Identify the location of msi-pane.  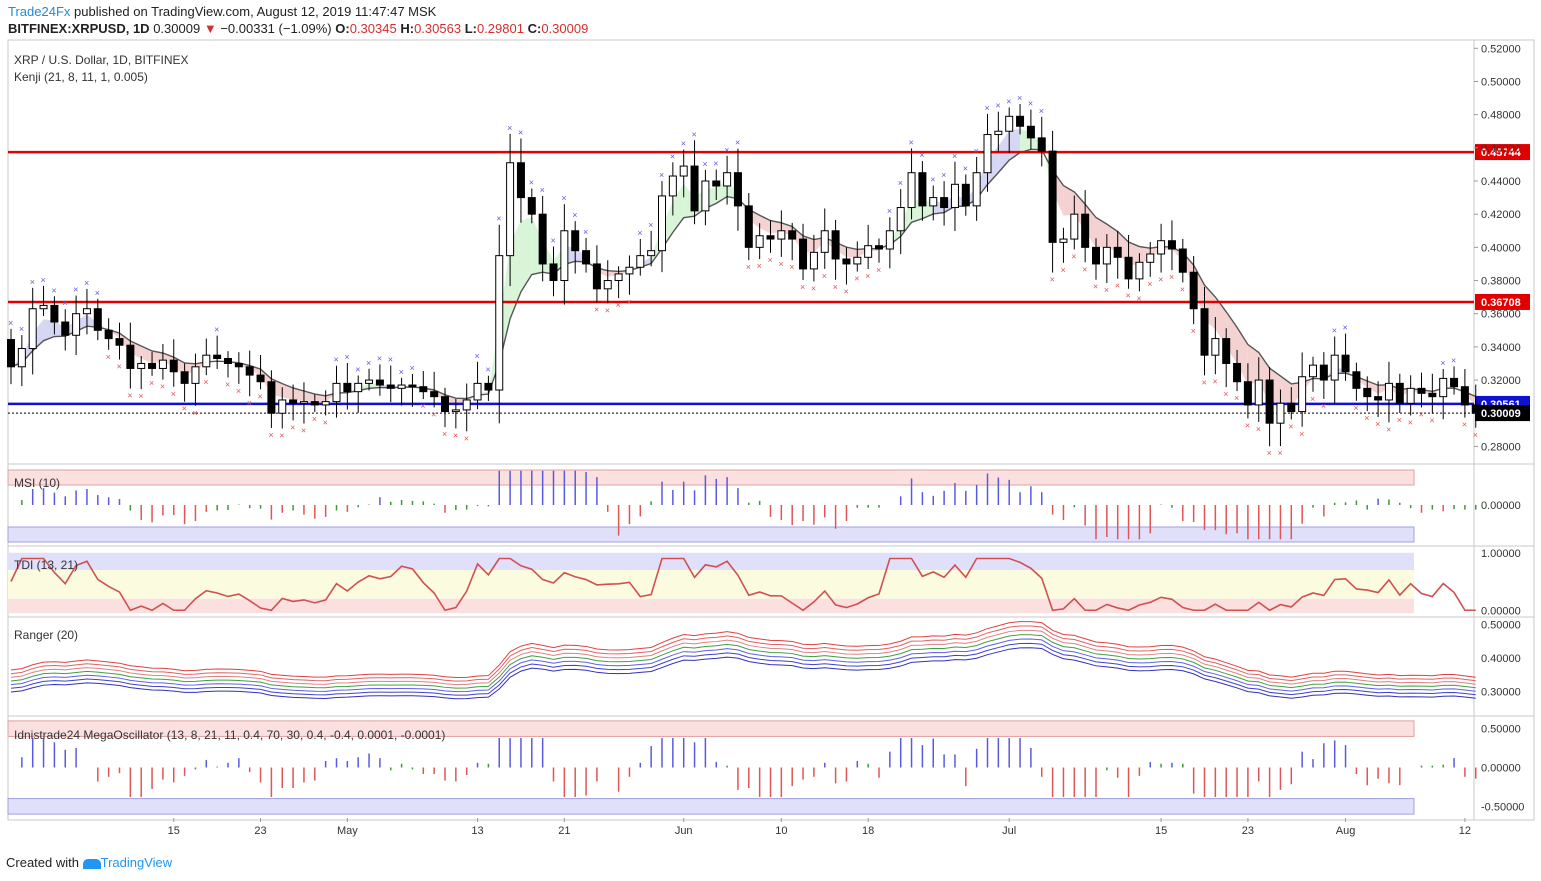
(742, 506).